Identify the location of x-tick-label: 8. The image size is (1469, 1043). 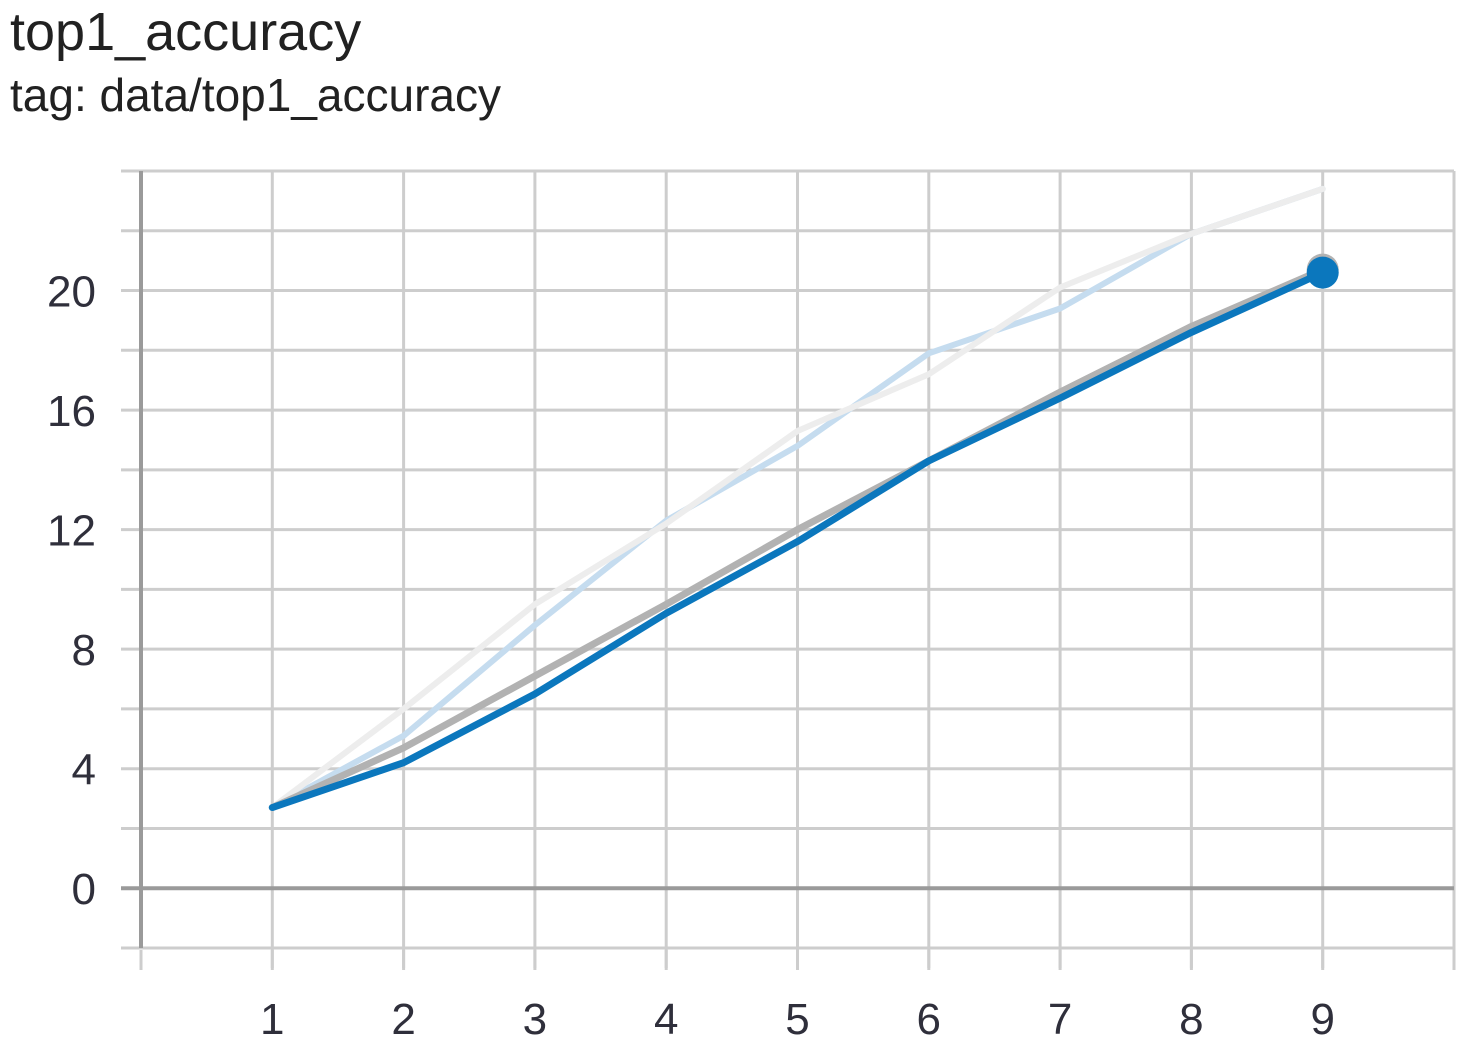
(1191, 1019).